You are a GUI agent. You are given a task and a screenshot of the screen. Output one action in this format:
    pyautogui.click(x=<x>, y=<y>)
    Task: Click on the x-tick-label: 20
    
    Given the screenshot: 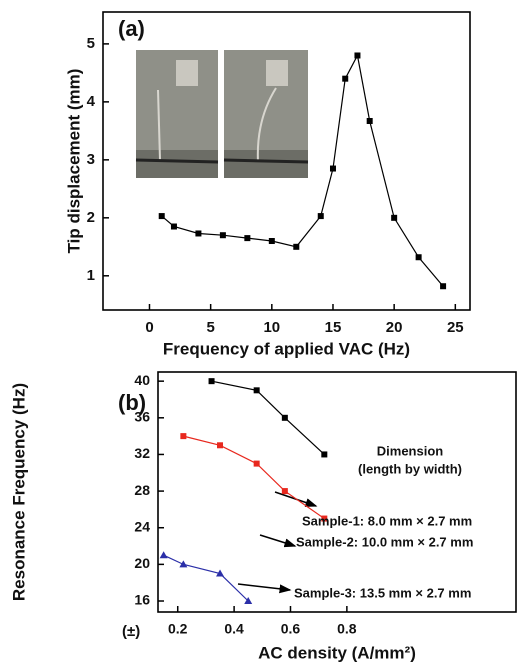 What is the action you would take?
    pyautogui.click(x=394, y=327)
    